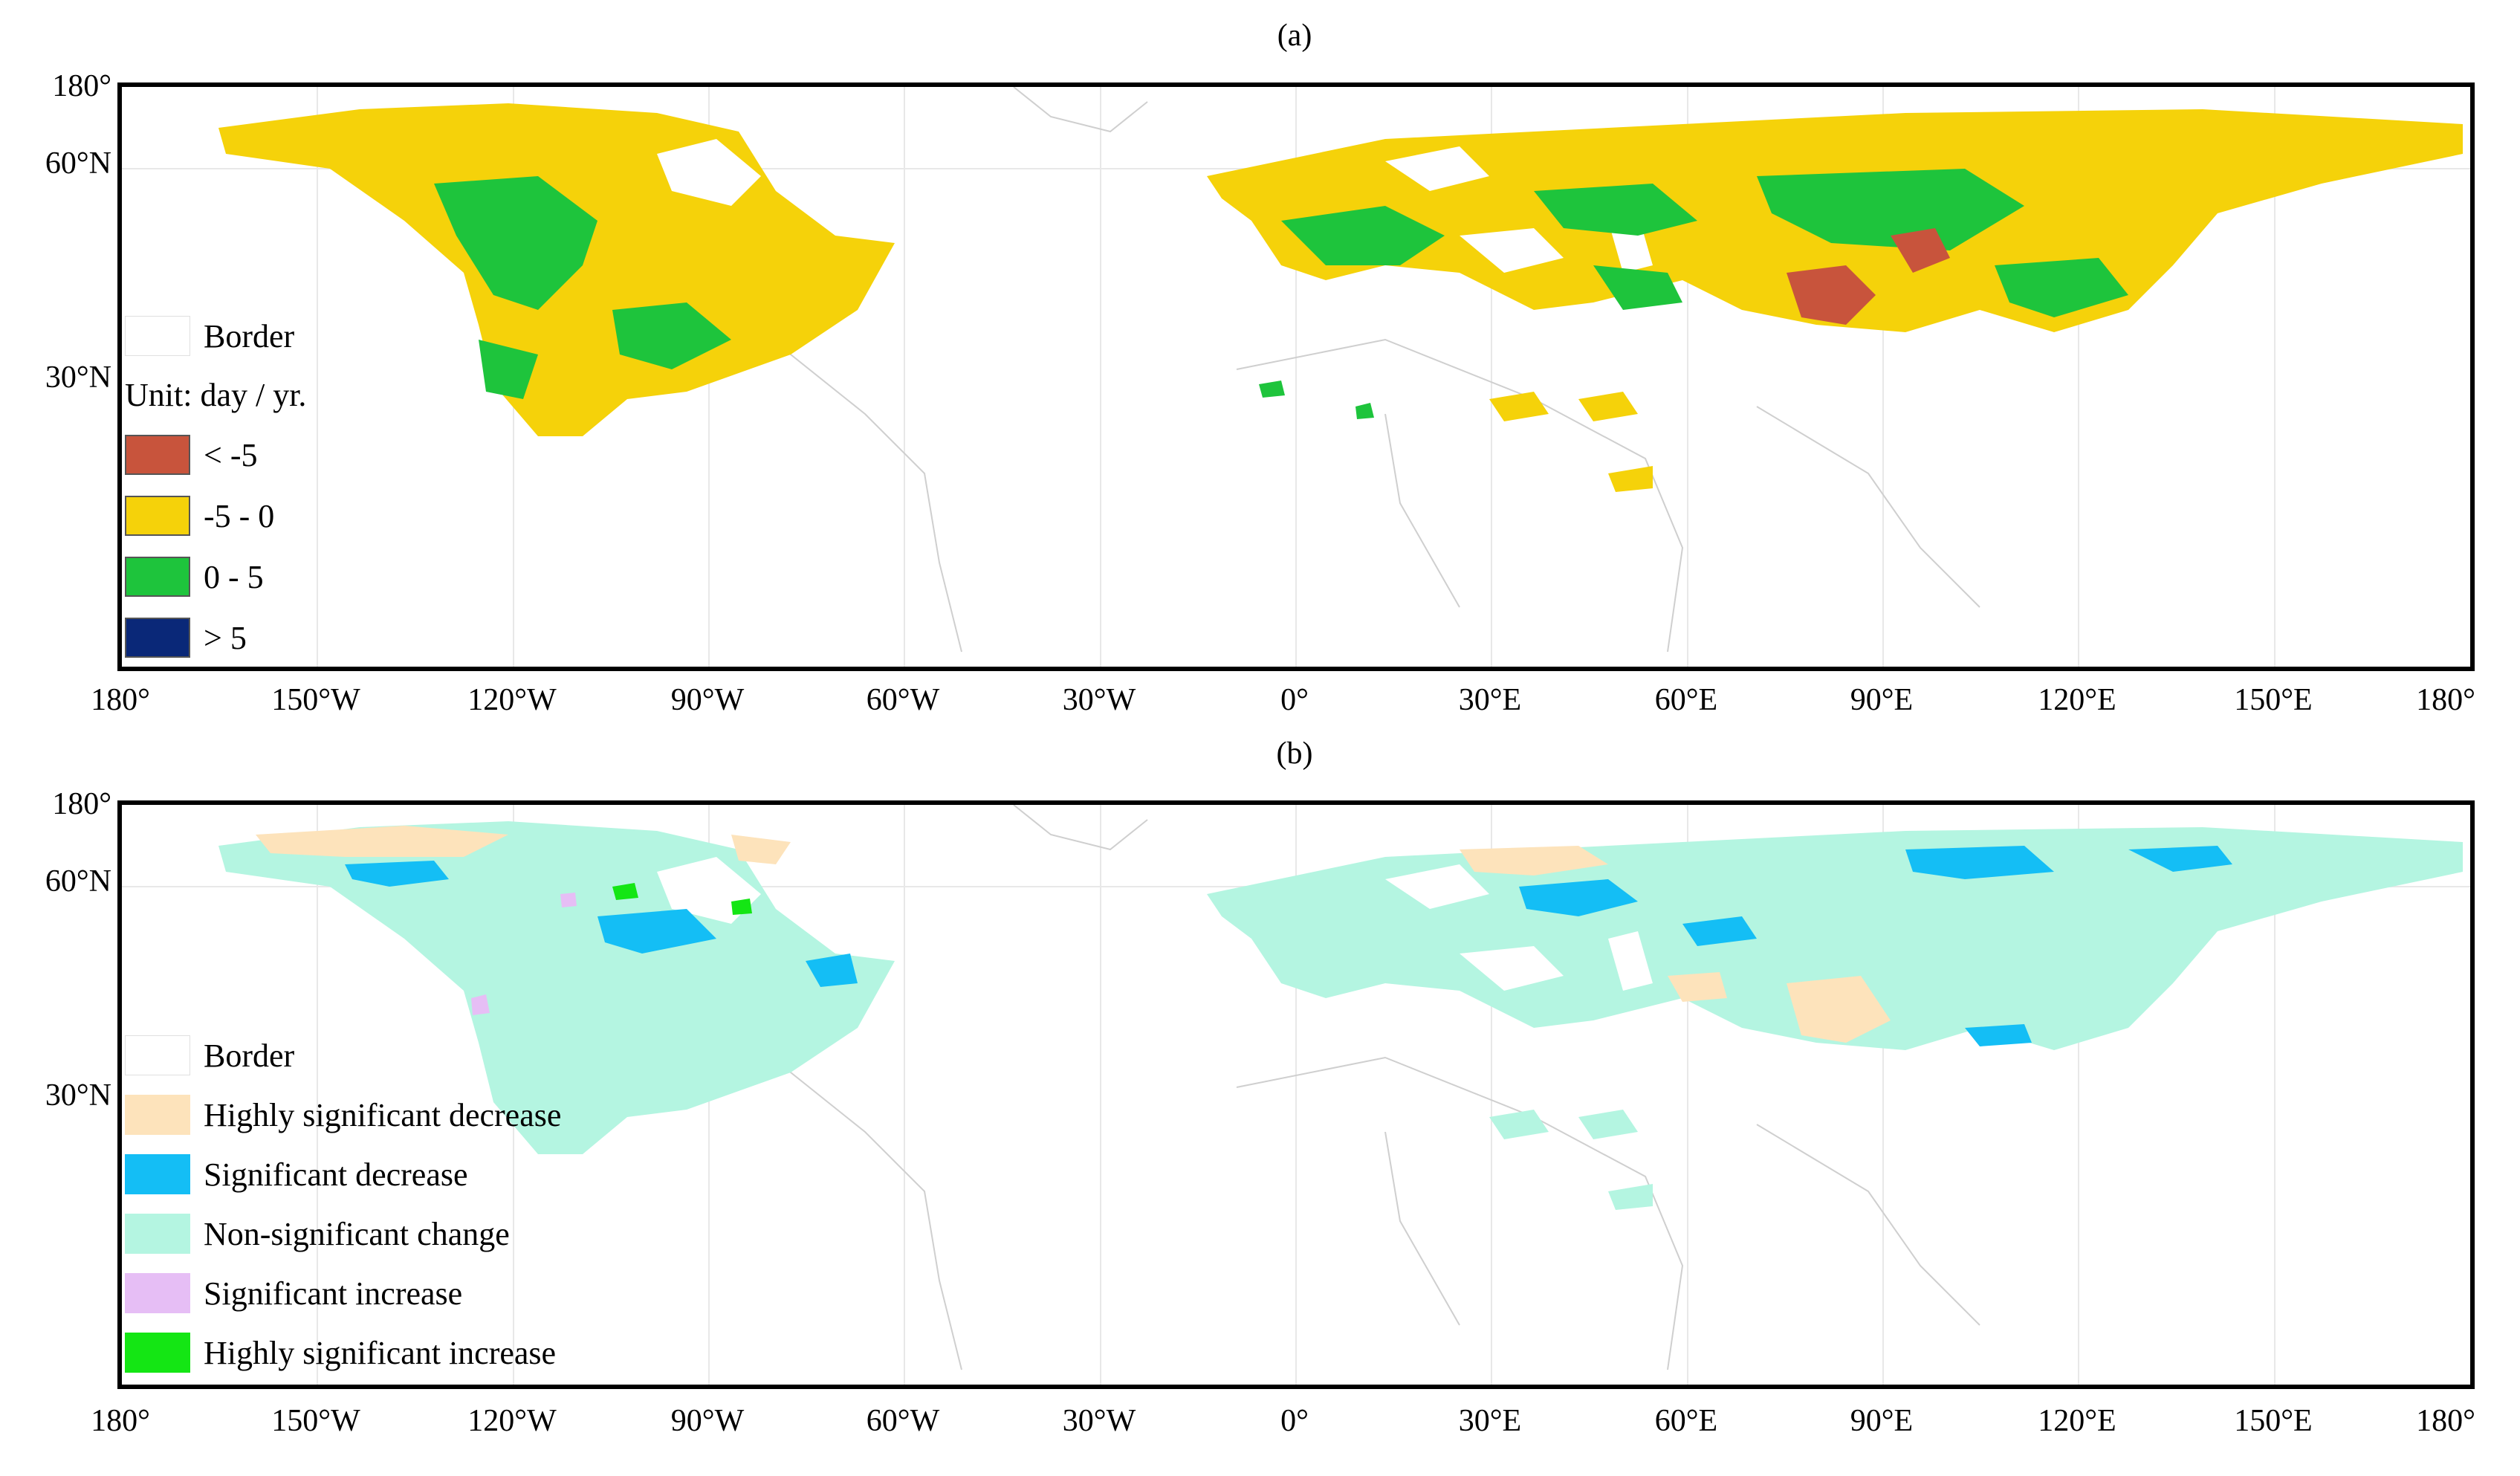 The image size is (2520, 1476). Describe the element at coordinates (1686, 1421) in the screenshot. I see `lon-b-8: 60°E` at that location.